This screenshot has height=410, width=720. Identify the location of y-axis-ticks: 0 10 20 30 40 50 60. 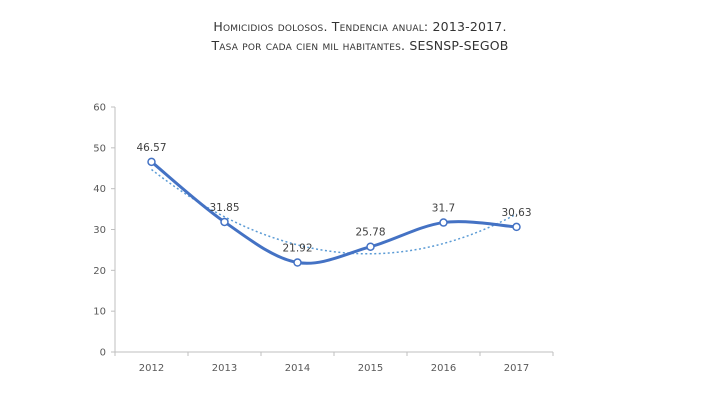
(104, 231).